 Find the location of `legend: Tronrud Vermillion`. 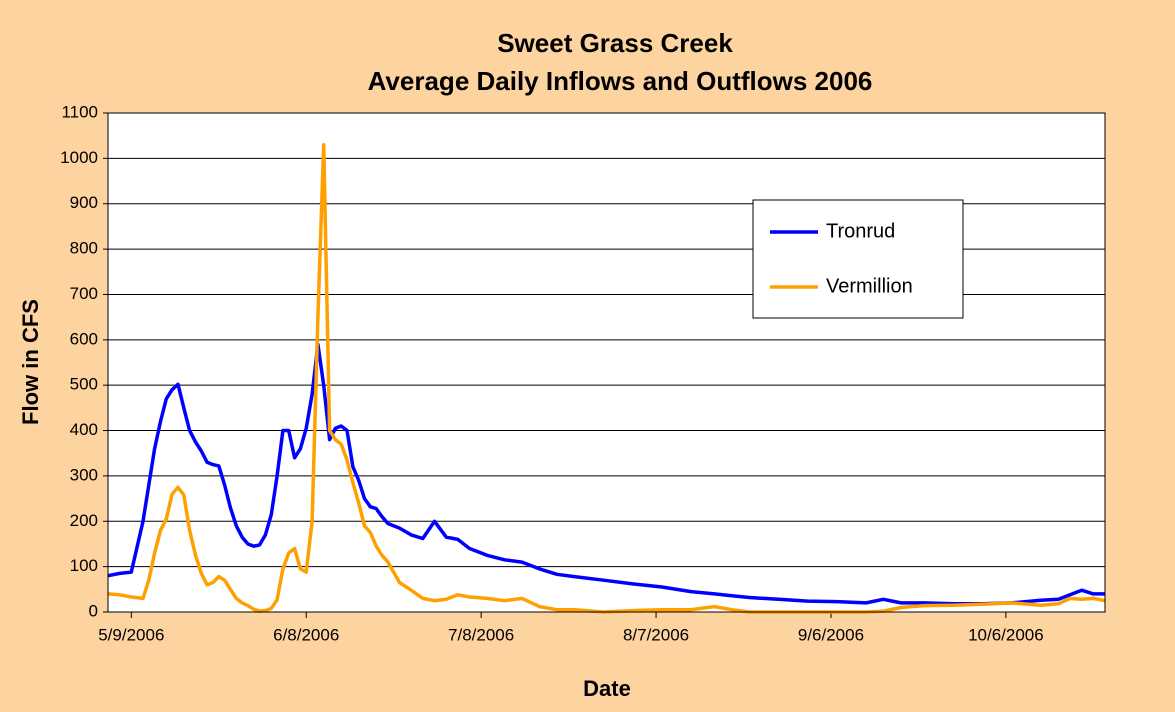

legend: Tronrud Vermillion is located at coordinates (858, 259).